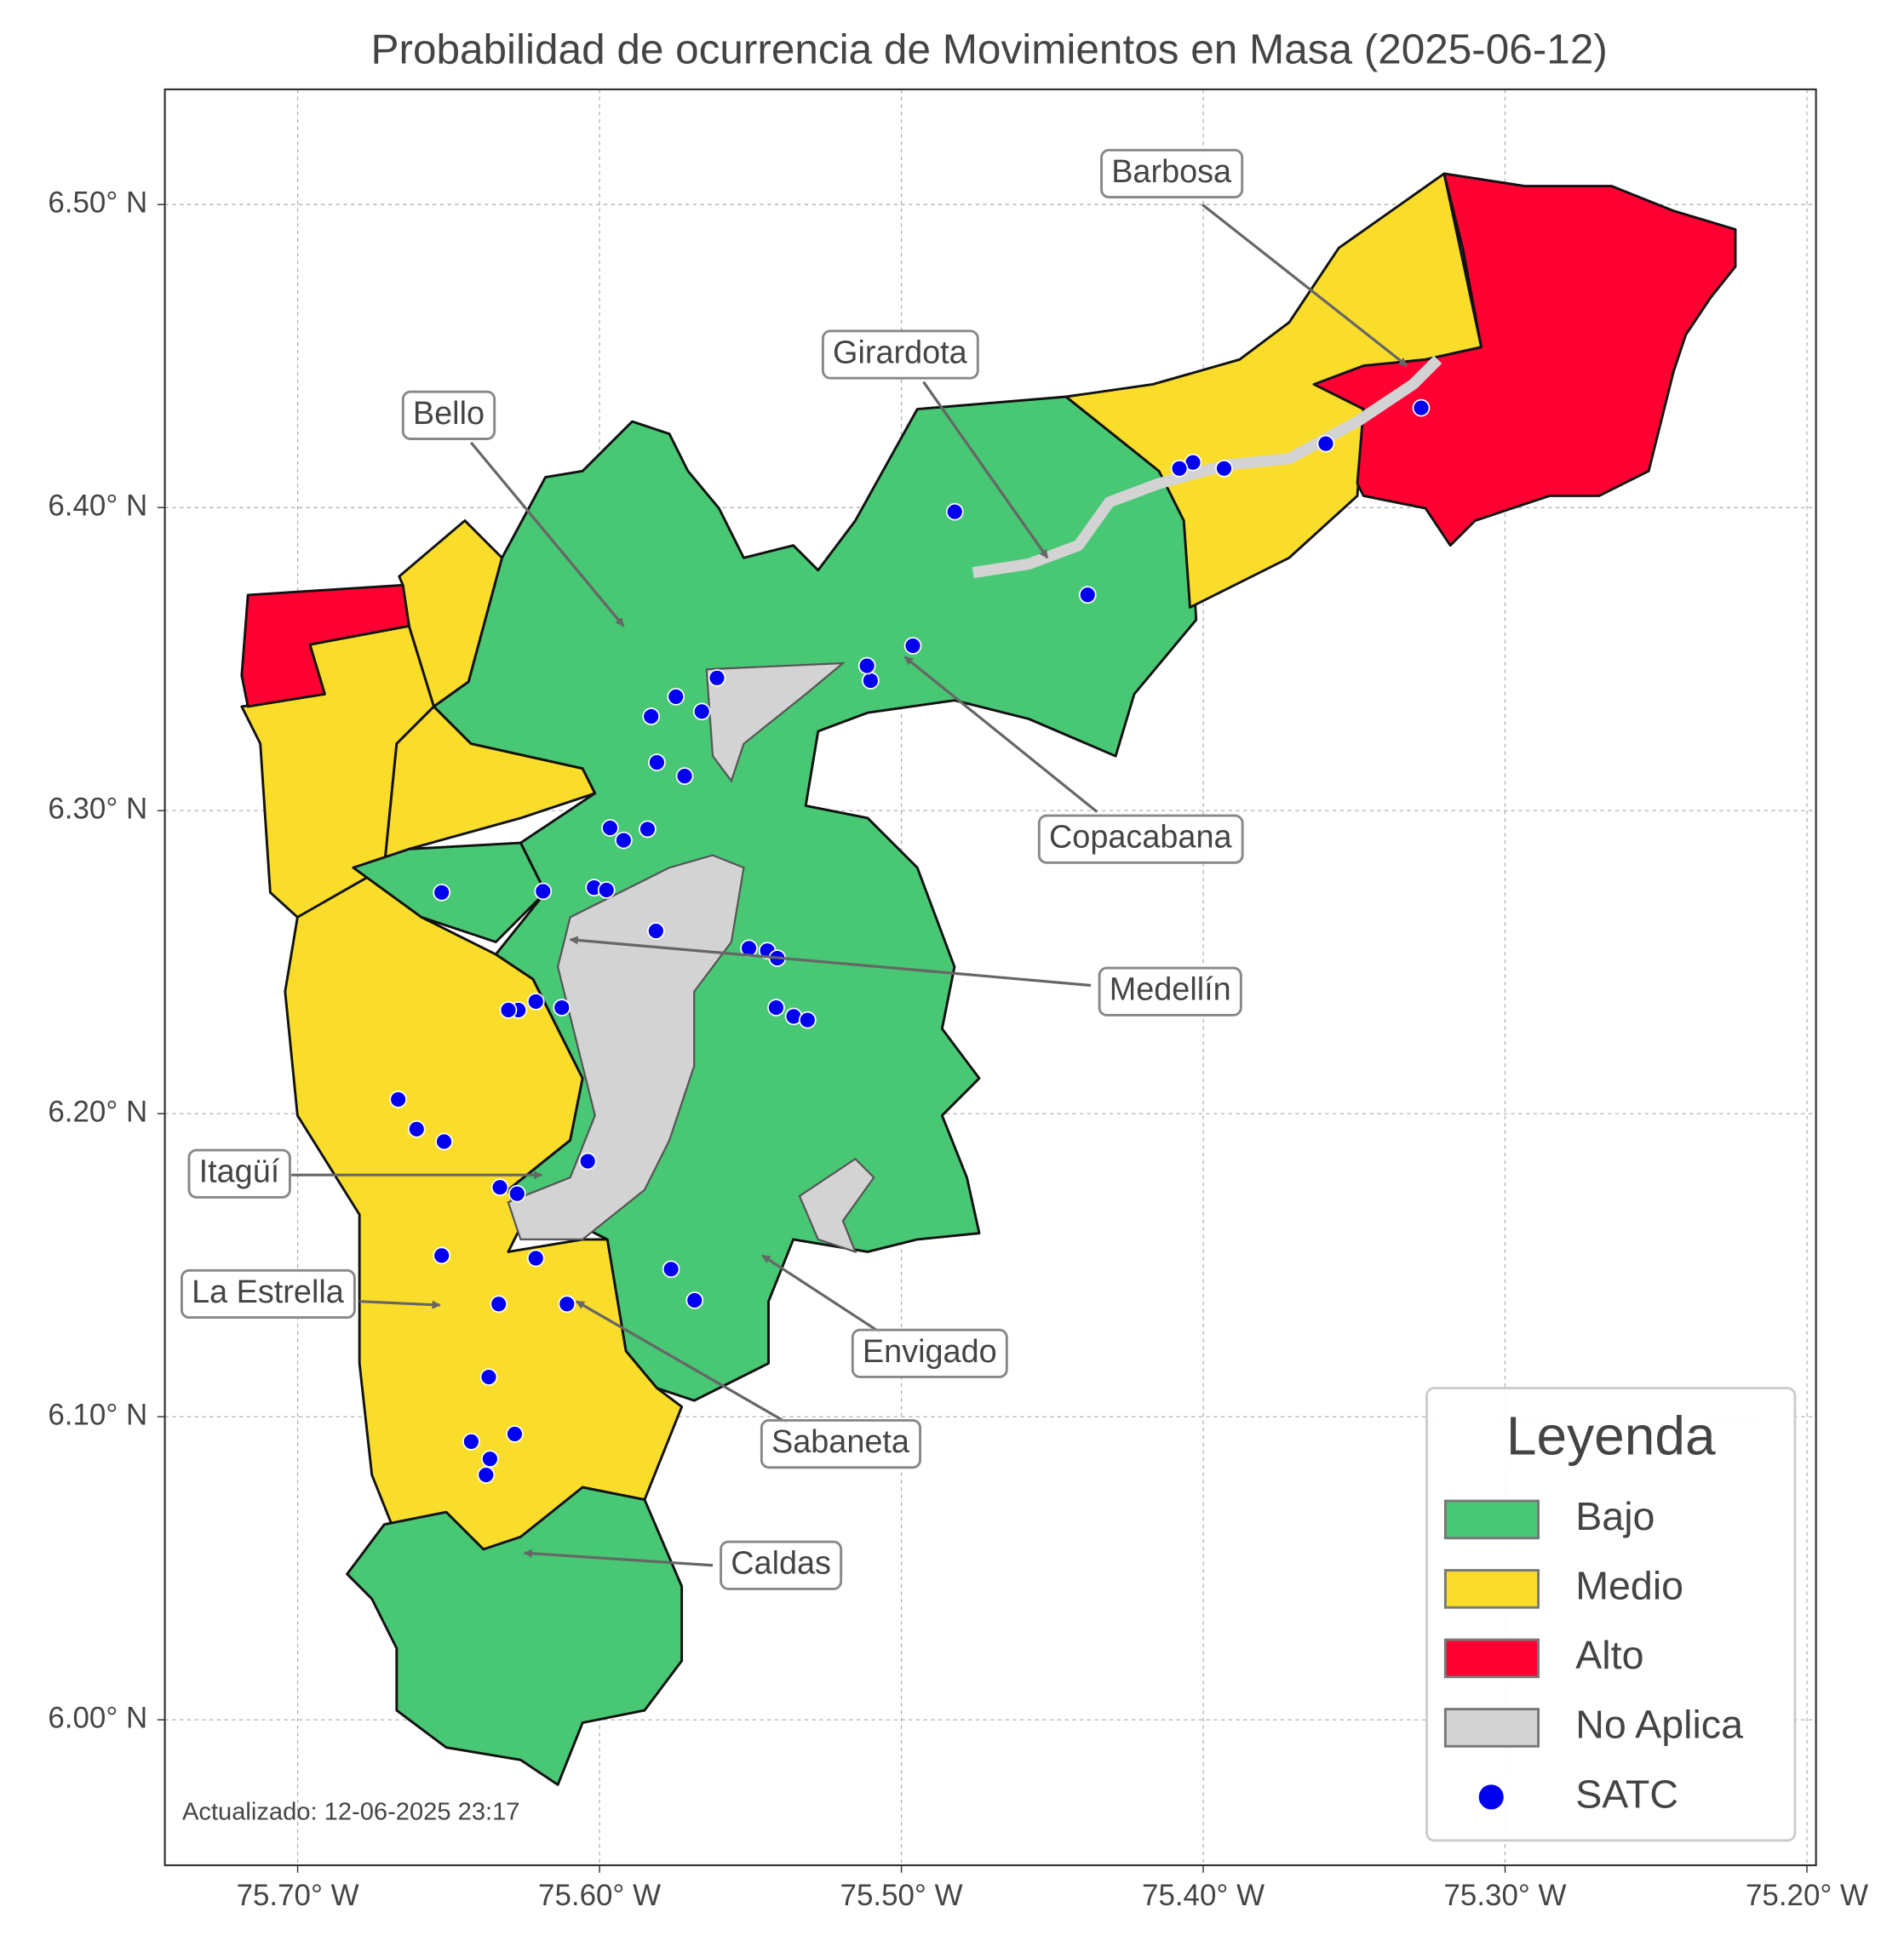 Image resolution: width=1904 pixels, height=1941 pixels. I want to click on y-tick-label: 6.20° N, so click(97, 1111).